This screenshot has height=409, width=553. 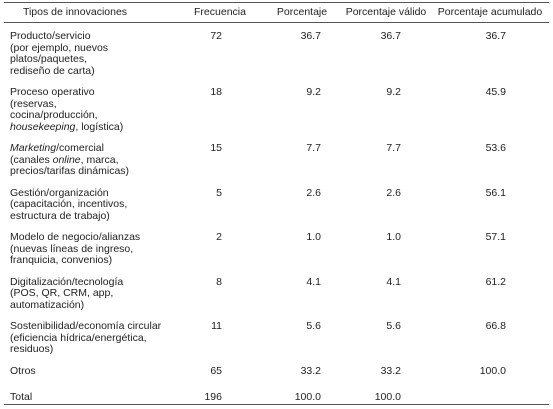 What do you see at coordinates (59, 192) in the screenshot?
I see `row-label: Gestión/organización` at bounding box center [59, 192].